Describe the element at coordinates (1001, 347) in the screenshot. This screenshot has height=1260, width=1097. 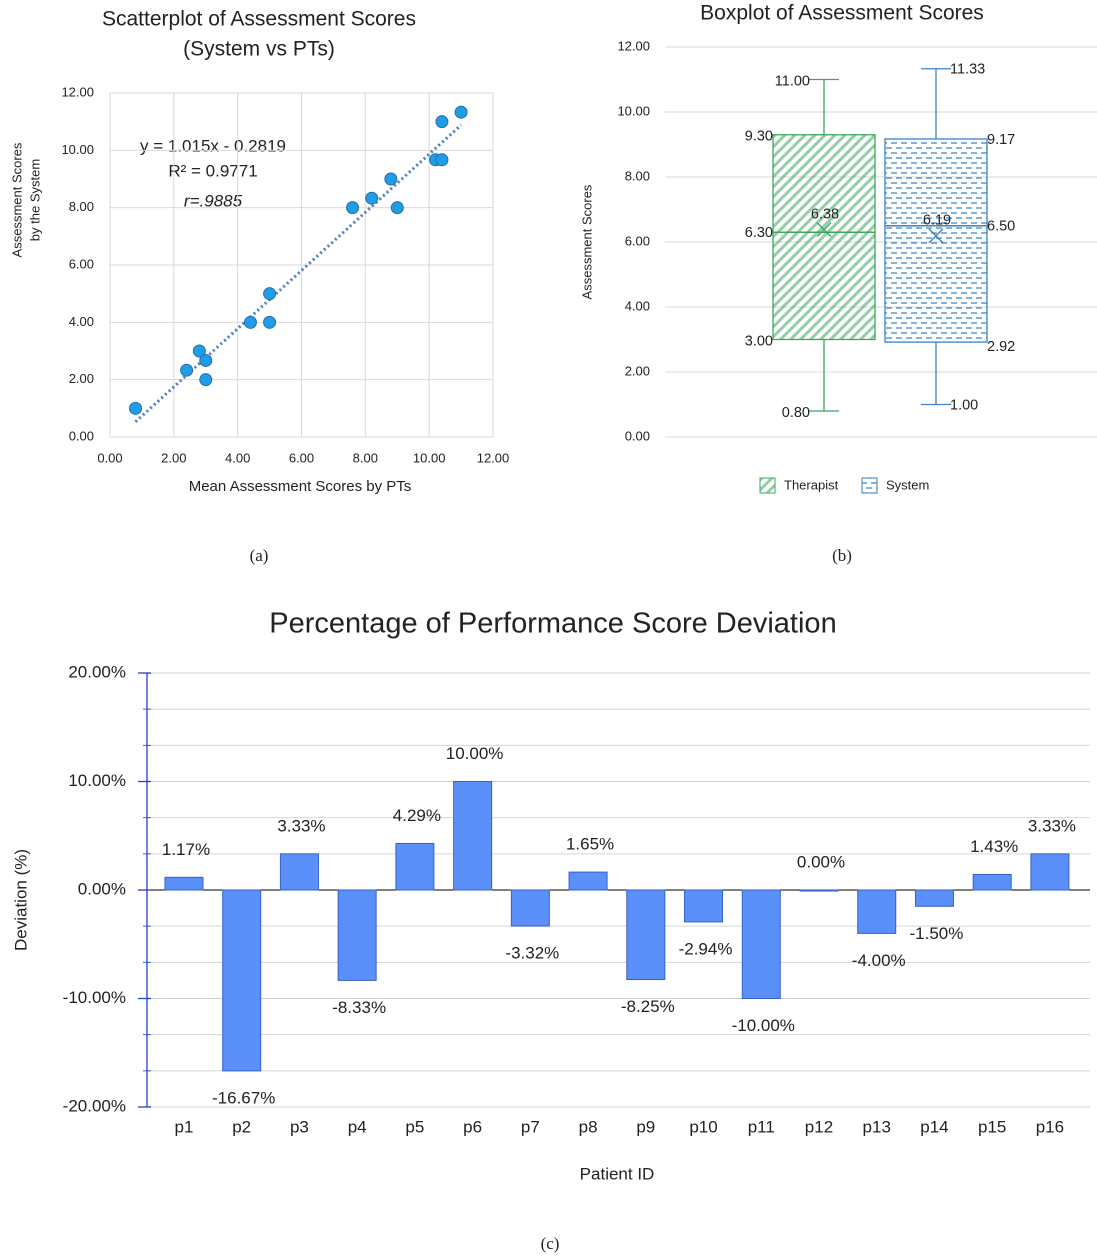
I see `stat-label: 2.92` at that location.